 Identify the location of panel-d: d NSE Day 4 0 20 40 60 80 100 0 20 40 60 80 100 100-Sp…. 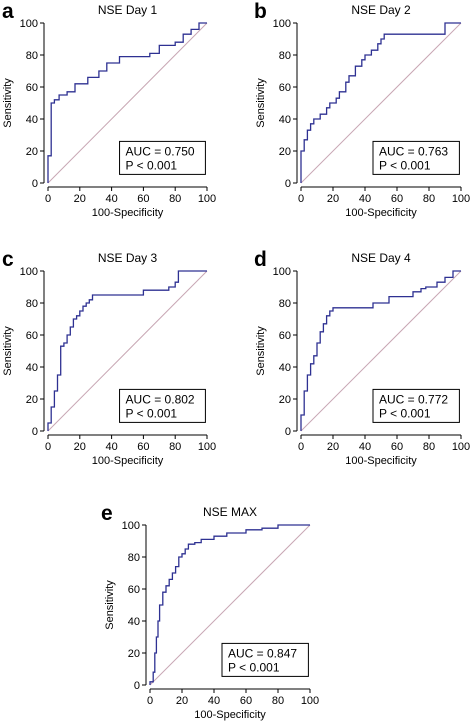
(362, 357).